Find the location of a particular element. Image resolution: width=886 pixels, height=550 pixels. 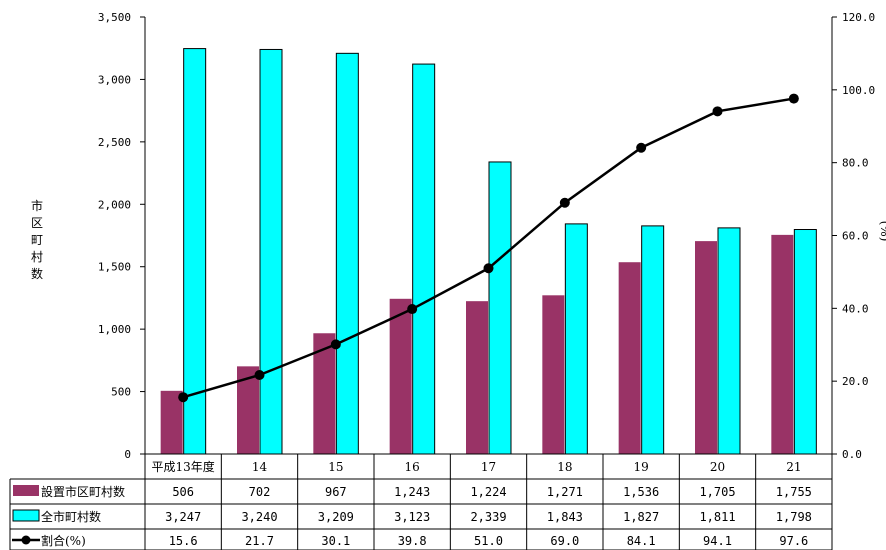

table-cell: 3,209 is located at coordinates (336, 517).